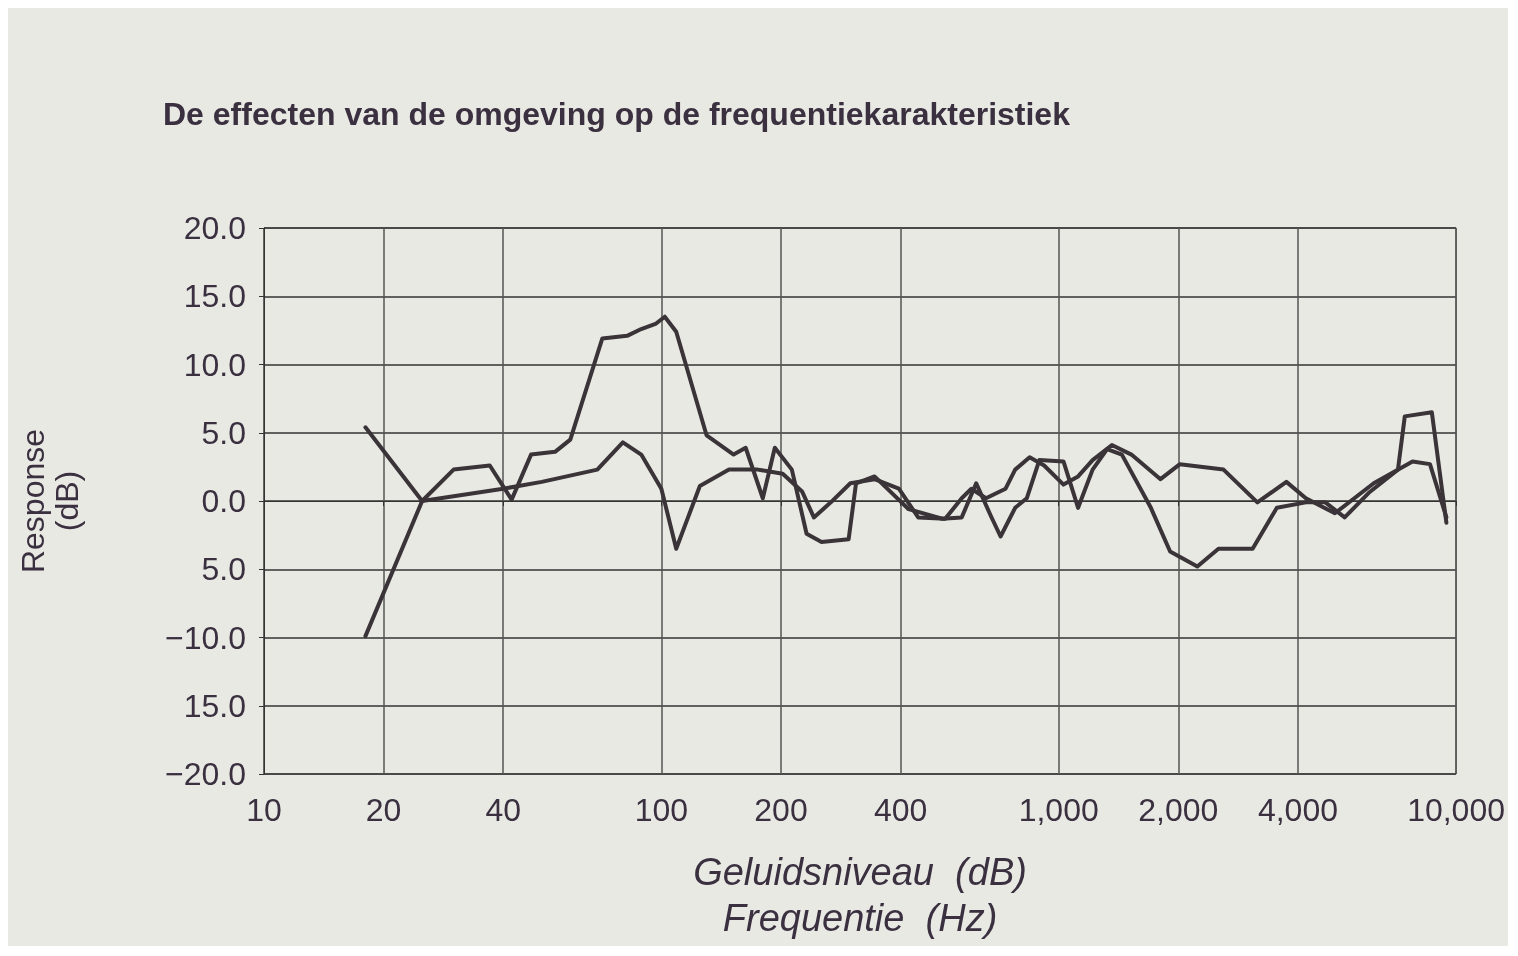 Image resolution: width=1518 pixels, height=956 pixels. Describe the element at coordinates (900, 810) in the screenshot. I see `x-tick-label: 400` at that location.